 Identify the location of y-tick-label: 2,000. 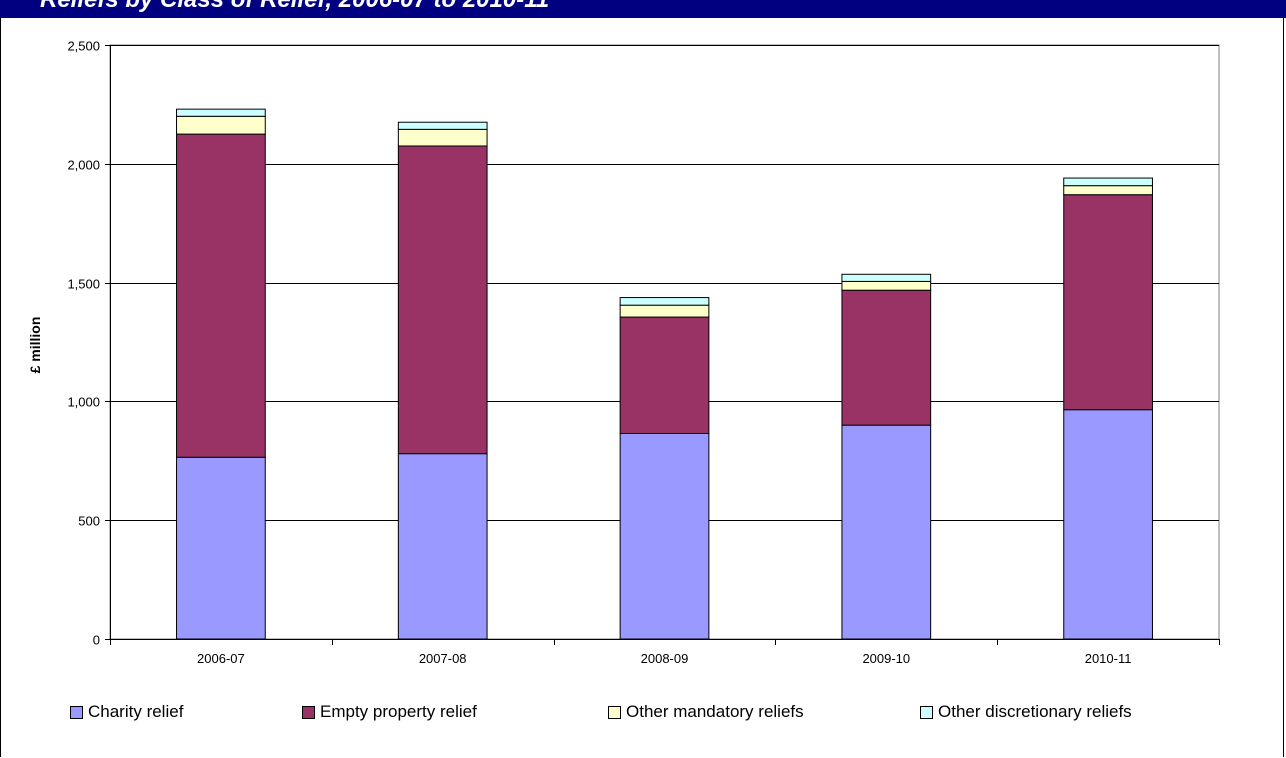
(83, 165).